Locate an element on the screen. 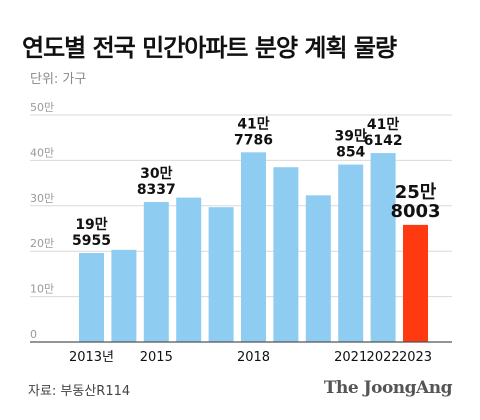 The image size is (480, 420). data-label: 19만 is located at coordinates (91, 225).